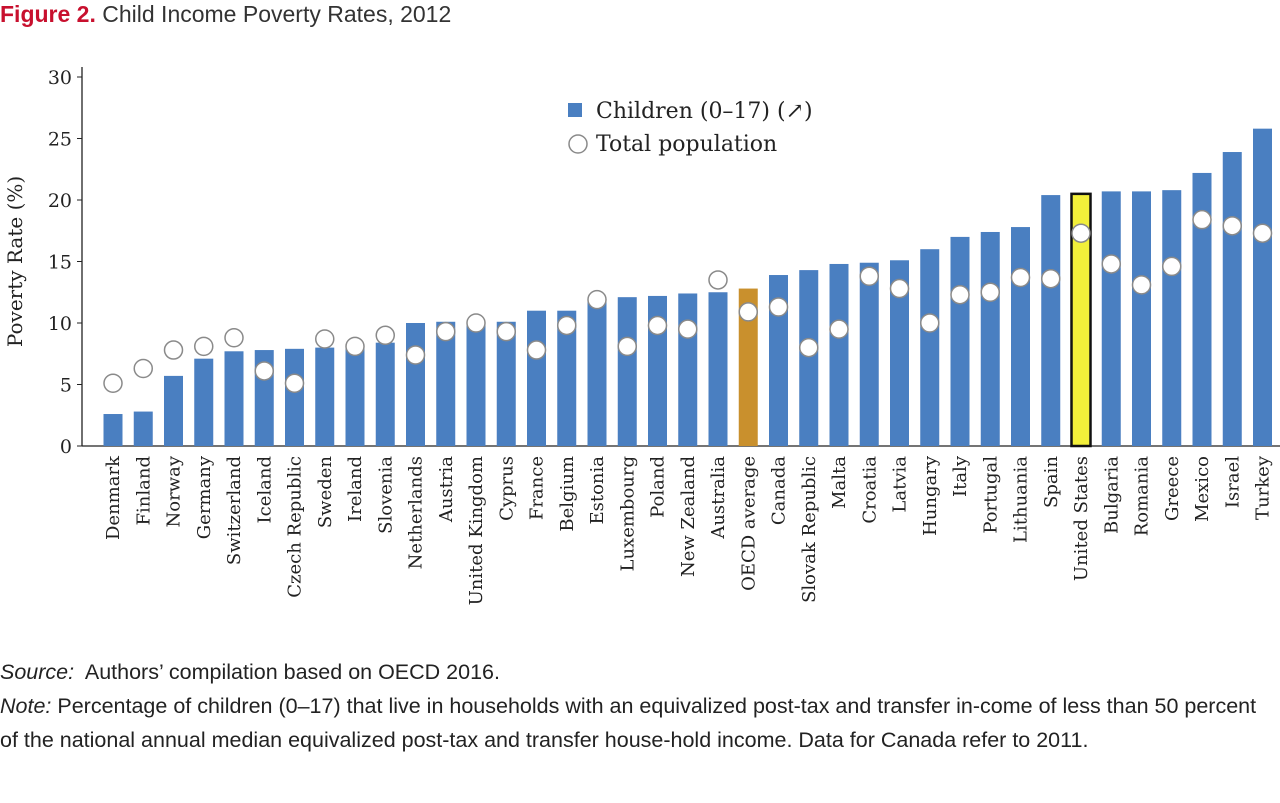 This screenshot has width=1280, height=803. I want to click on y-tick-label: 10, so click(60, 324).